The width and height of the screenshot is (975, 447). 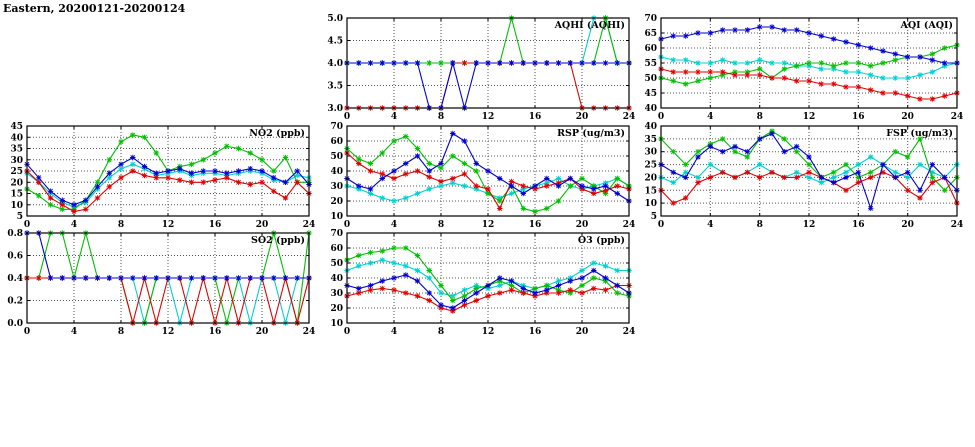 I want to click on svg-text: NO2 (ppb), so click(x=277, y=133).